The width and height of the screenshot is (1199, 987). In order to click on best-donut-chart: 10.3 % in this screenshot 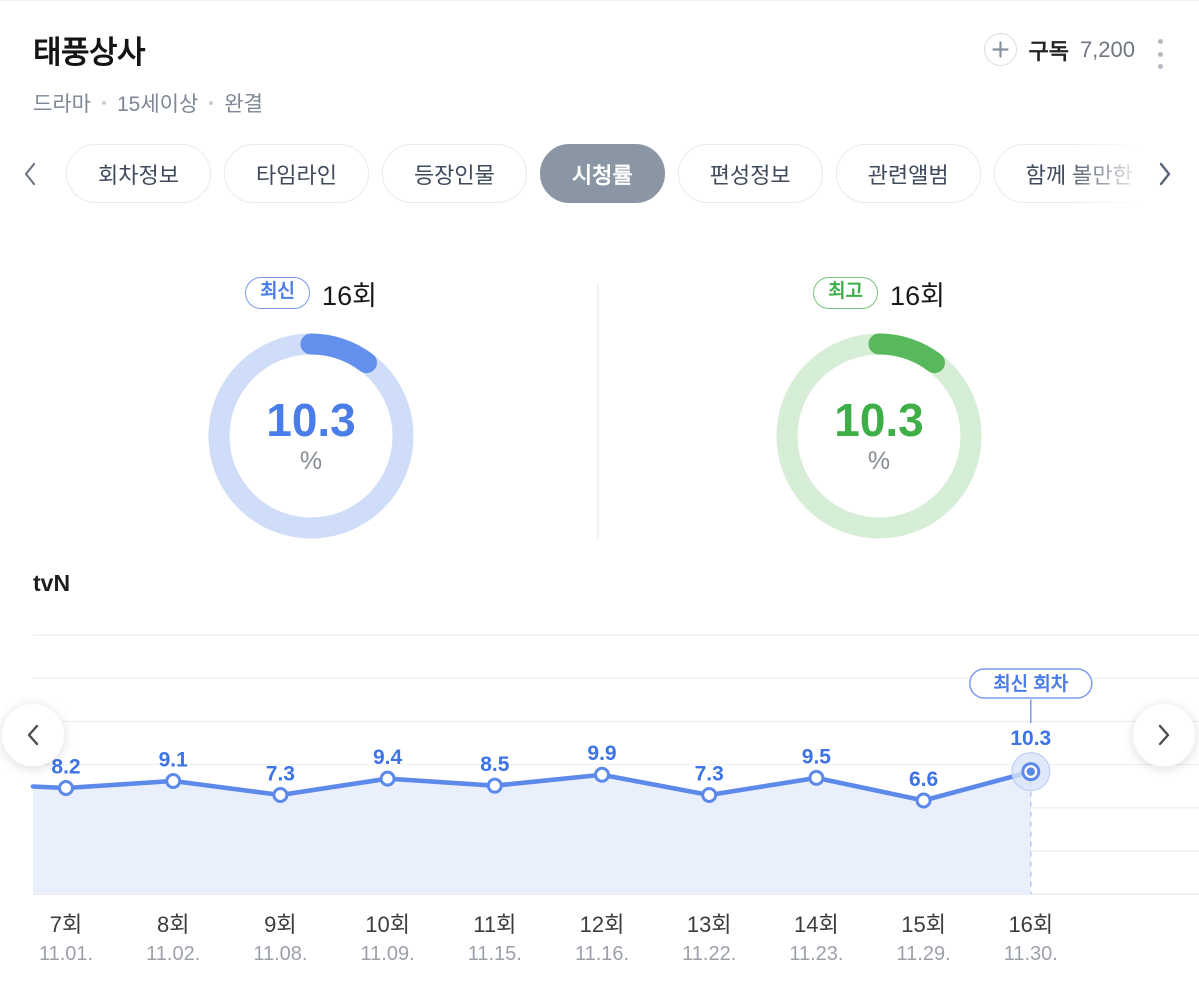, I will do `click(879, 436)`.